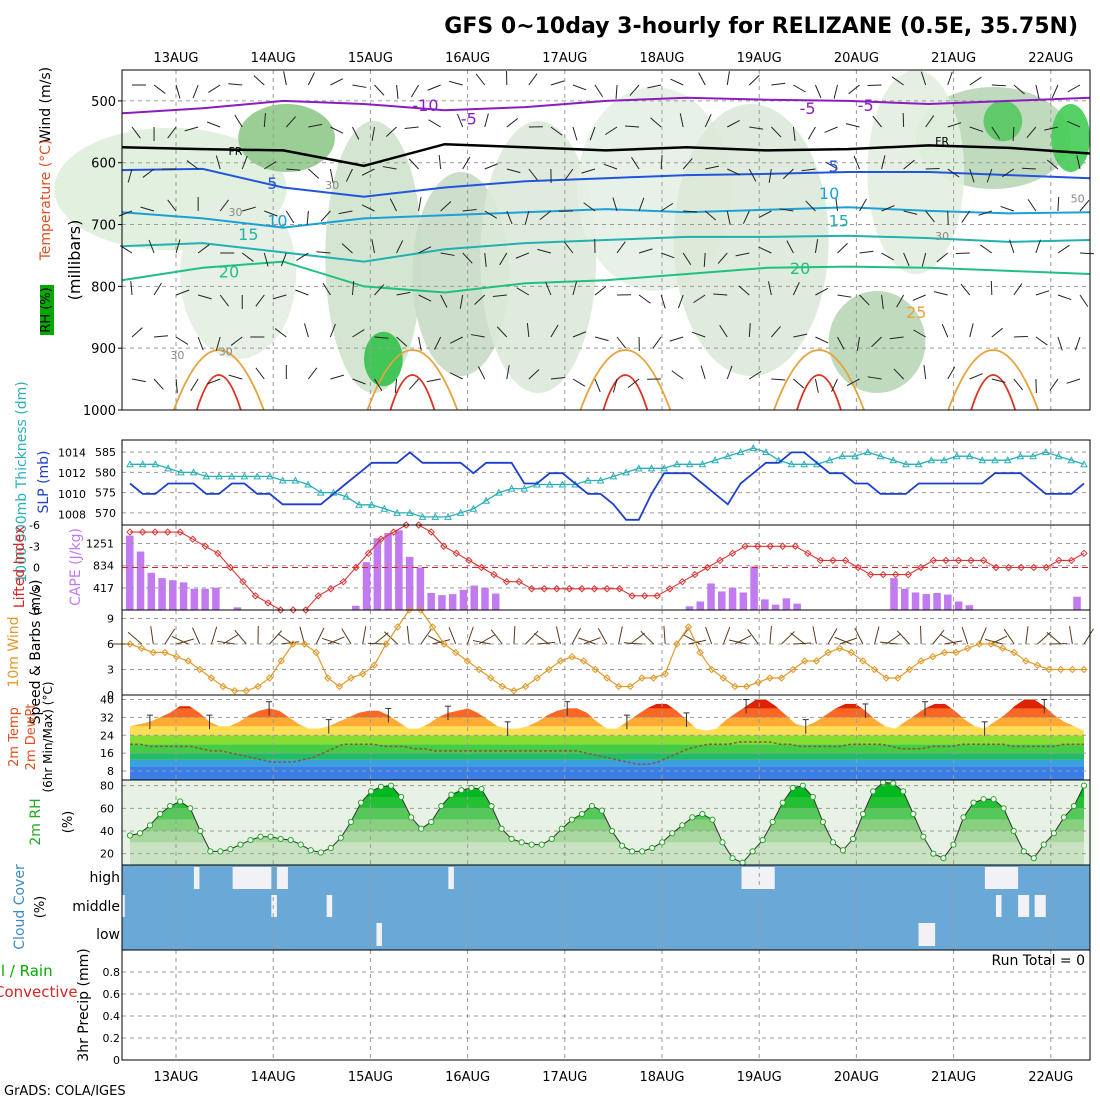 This screenshot has width=1100, height=1104. What do you see at coordinates (103, 164) in the screenshot?
I see `y-tick-label: 600` at bounding box center [103, 164].